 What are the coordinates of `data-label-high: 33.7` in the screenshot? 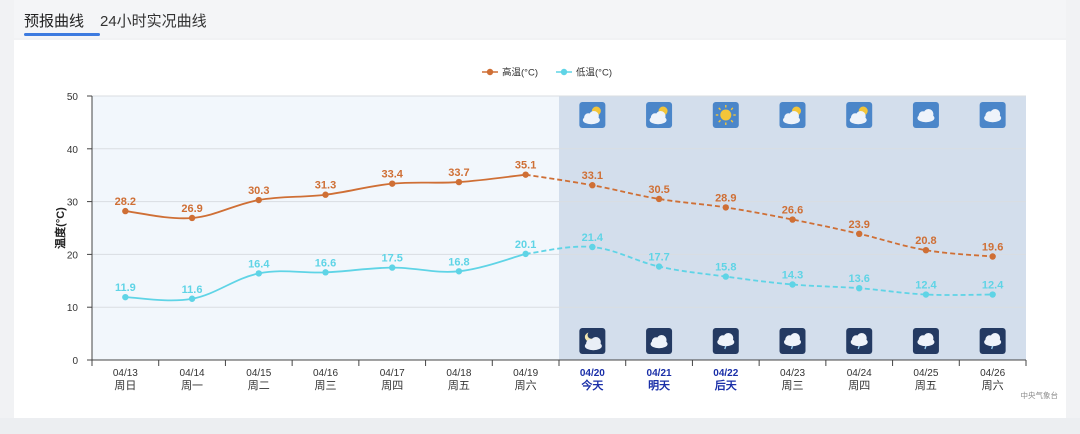 It's located at (458, 173).